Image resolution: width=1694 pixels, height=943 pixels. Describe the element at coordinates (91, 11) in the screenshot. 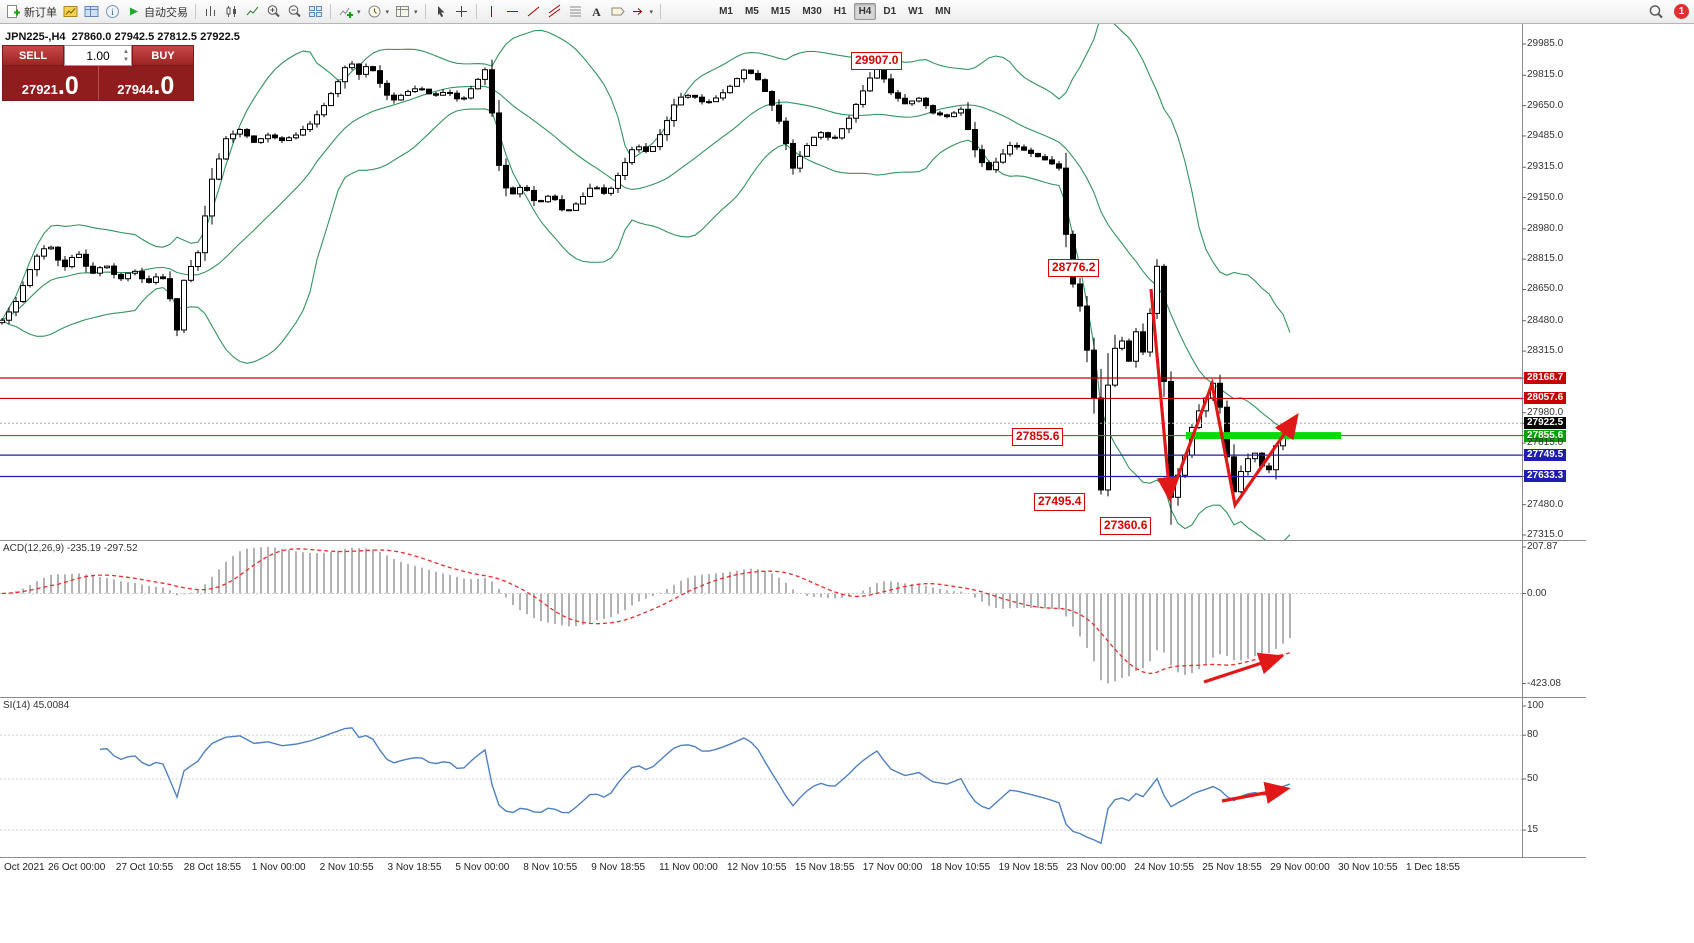

I see `data-window-button` at that location.